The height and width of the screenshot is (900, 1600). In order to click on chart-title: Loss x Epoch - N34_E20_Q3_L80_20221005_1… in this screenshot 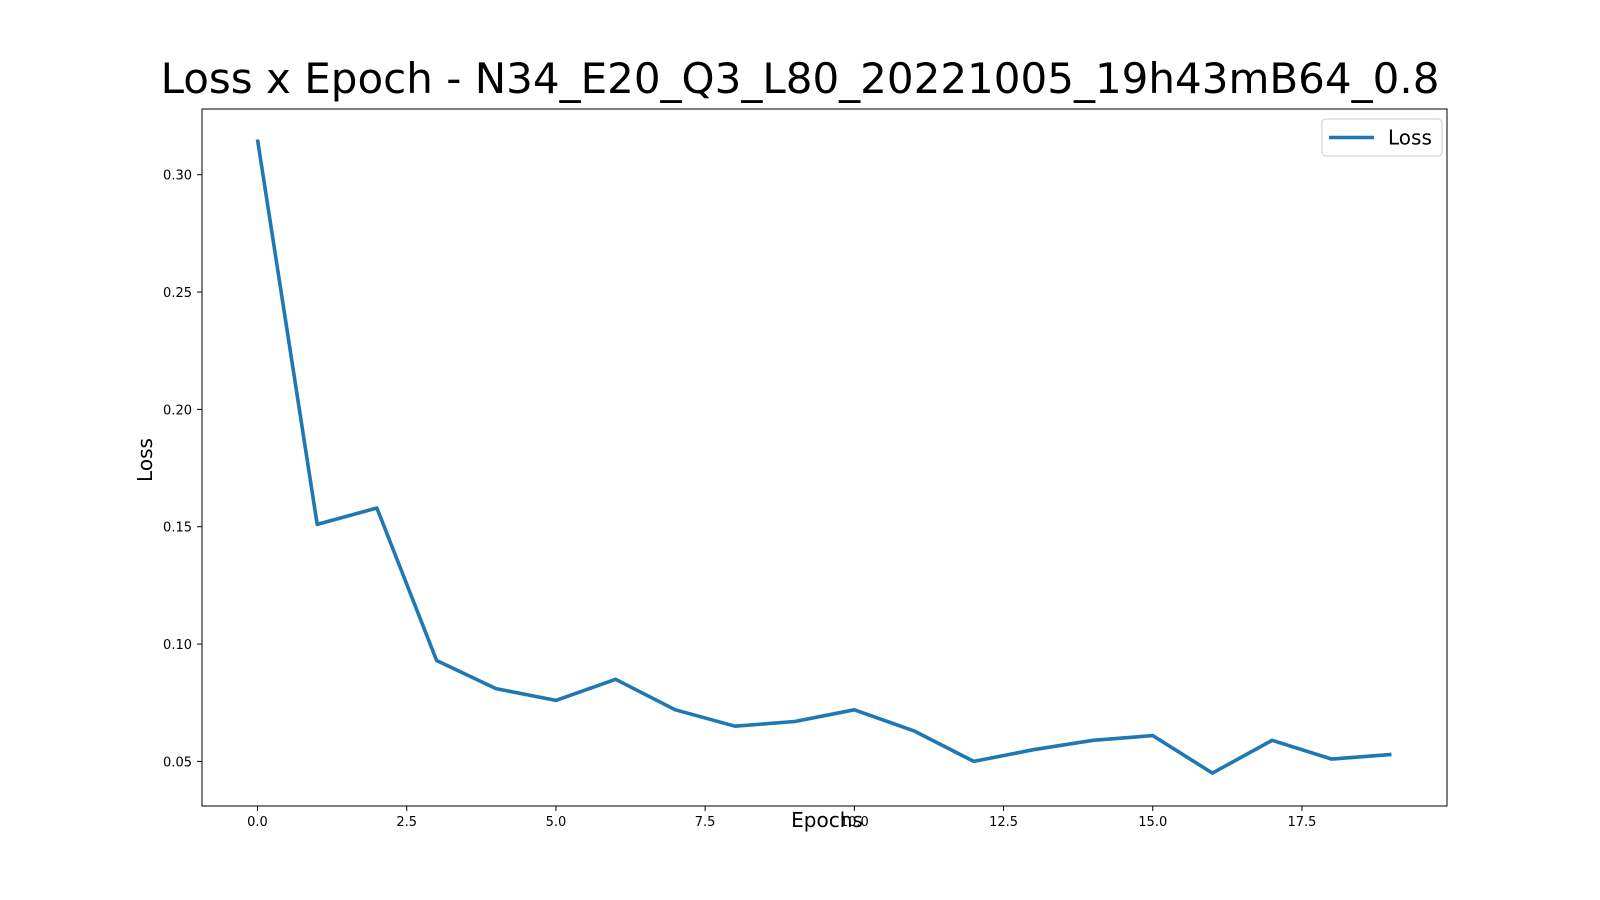, I will do `click(800, 78)`.